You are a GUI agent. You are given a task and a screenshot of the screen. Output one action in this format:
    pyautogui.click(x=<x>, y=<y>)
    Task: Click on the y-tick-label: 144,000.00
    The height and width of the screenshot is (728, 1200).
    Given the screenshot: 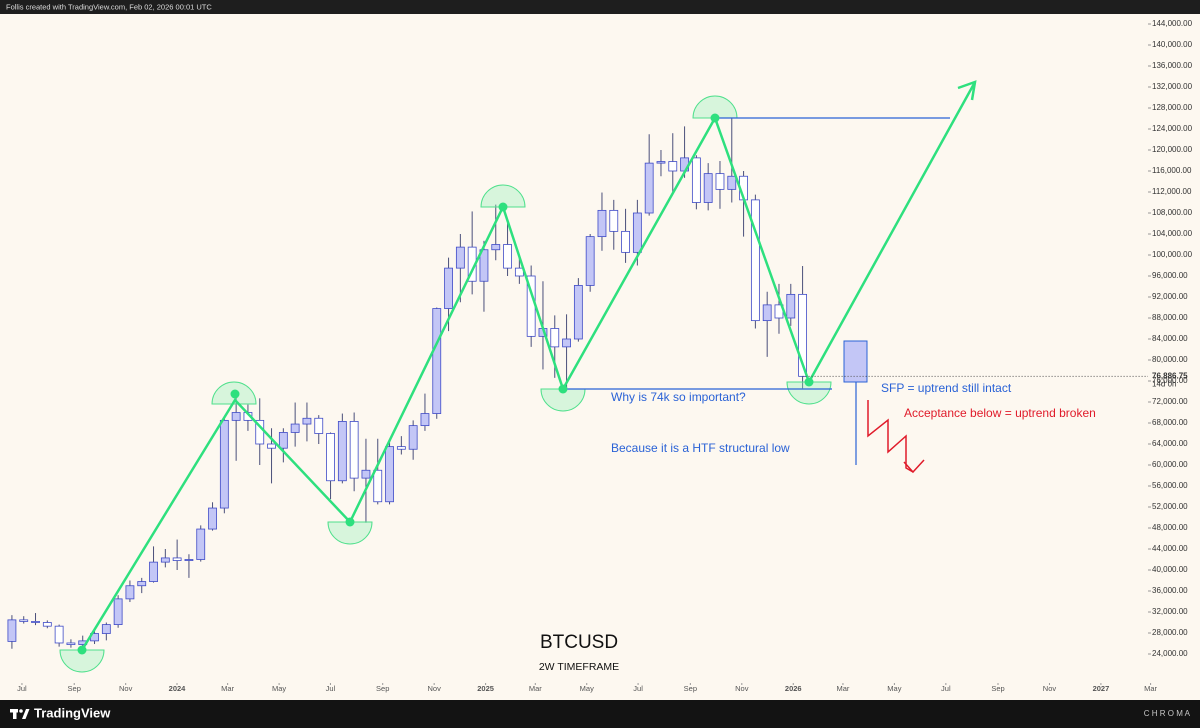 What is the action you would take?
    pyautogui.click(x=1172, y=23)
    